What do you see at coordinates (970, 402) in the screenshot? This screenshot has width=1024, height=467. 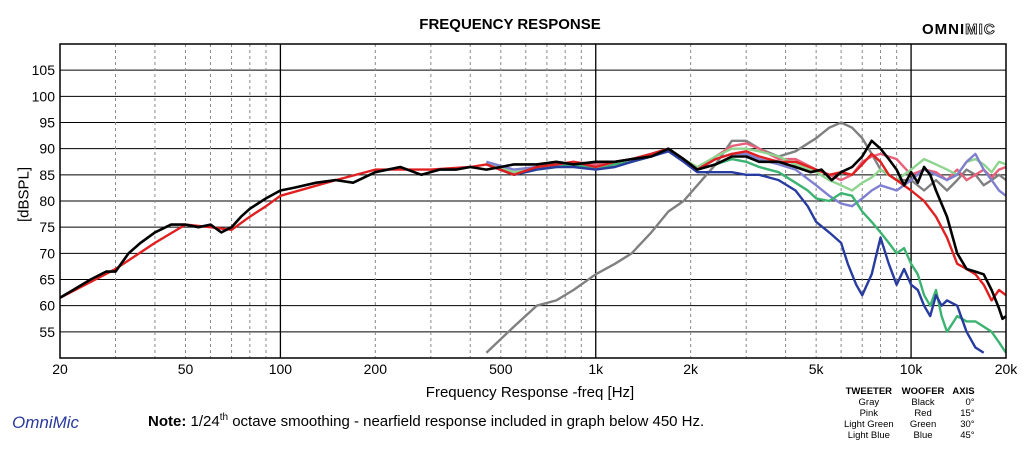 I see `legend-axis: 0°` at bounding box center [970, 402].